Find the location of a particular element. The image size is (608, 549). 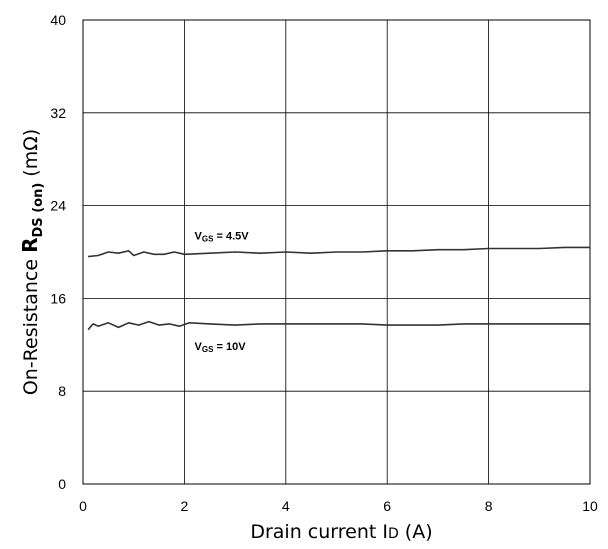

y-tick-label: 8 is located at coordinates (62, 391).